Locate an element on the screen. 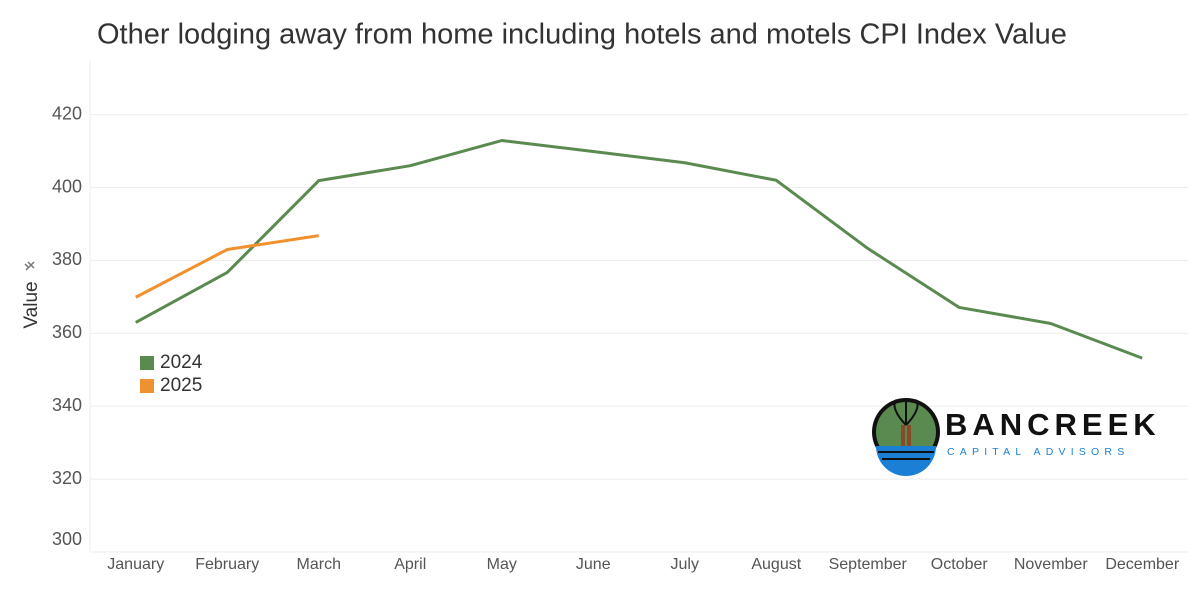  x-tick-label: May is located at coordinates (502, 564).